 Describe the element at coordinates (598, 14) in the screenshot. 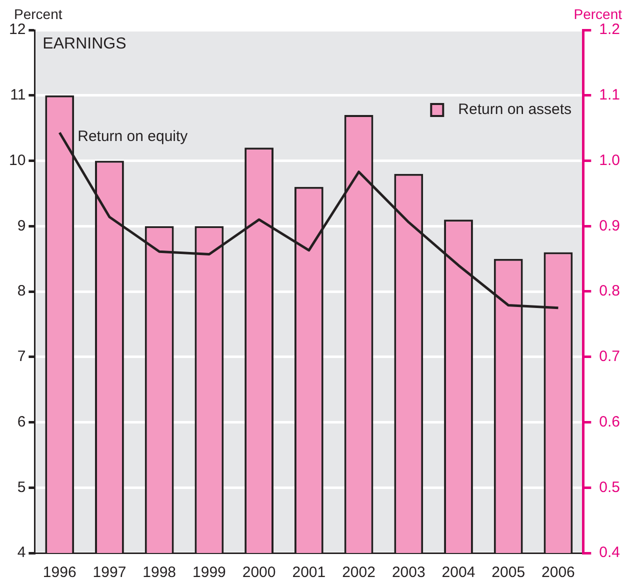

I see `y2-axis-title: Percent` at that location.